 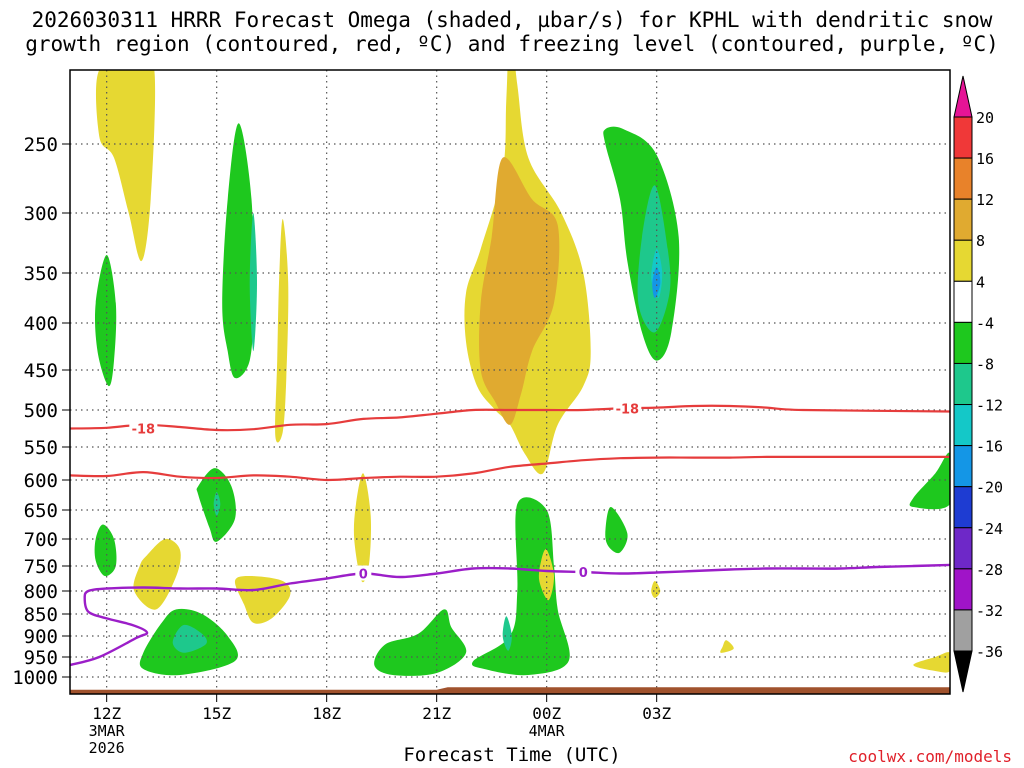 I want to click on colorbar-label-8: -16, so click(x=989, y=447).